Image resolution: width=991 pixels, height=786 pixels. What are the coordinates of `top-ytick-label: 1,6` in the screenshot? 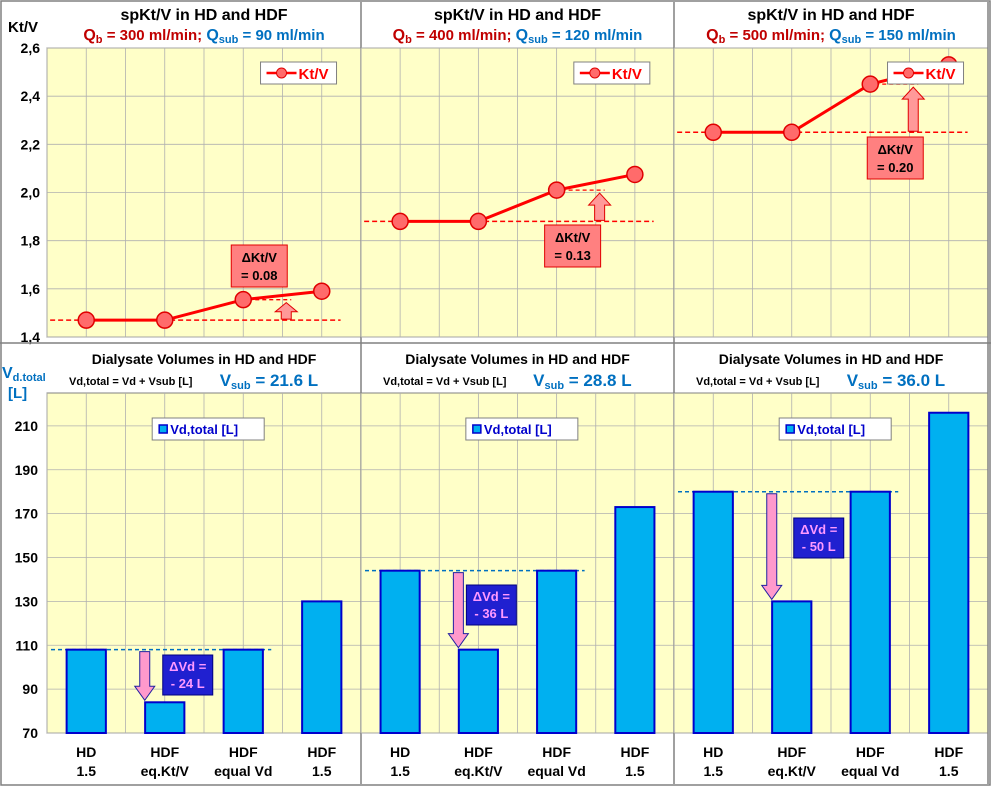 It's located at (31, 289).